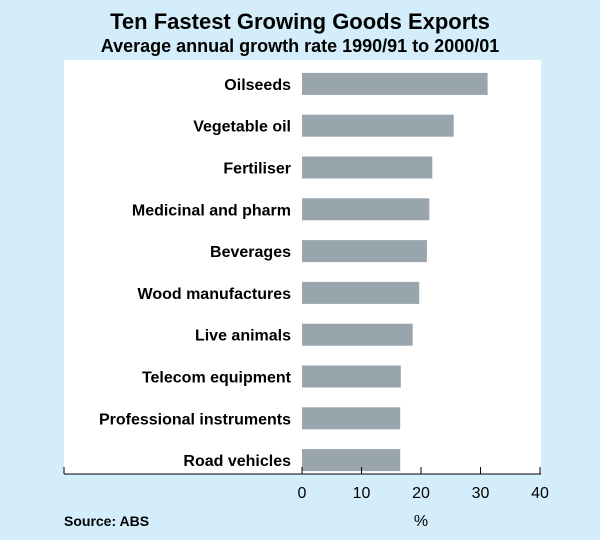 Image resolution: width=600 pixels, height=540 pixels. What do you see at coordinates (364, 251) in the screenshot?
I see `bar-beverages` at bounding box center [364, 251].